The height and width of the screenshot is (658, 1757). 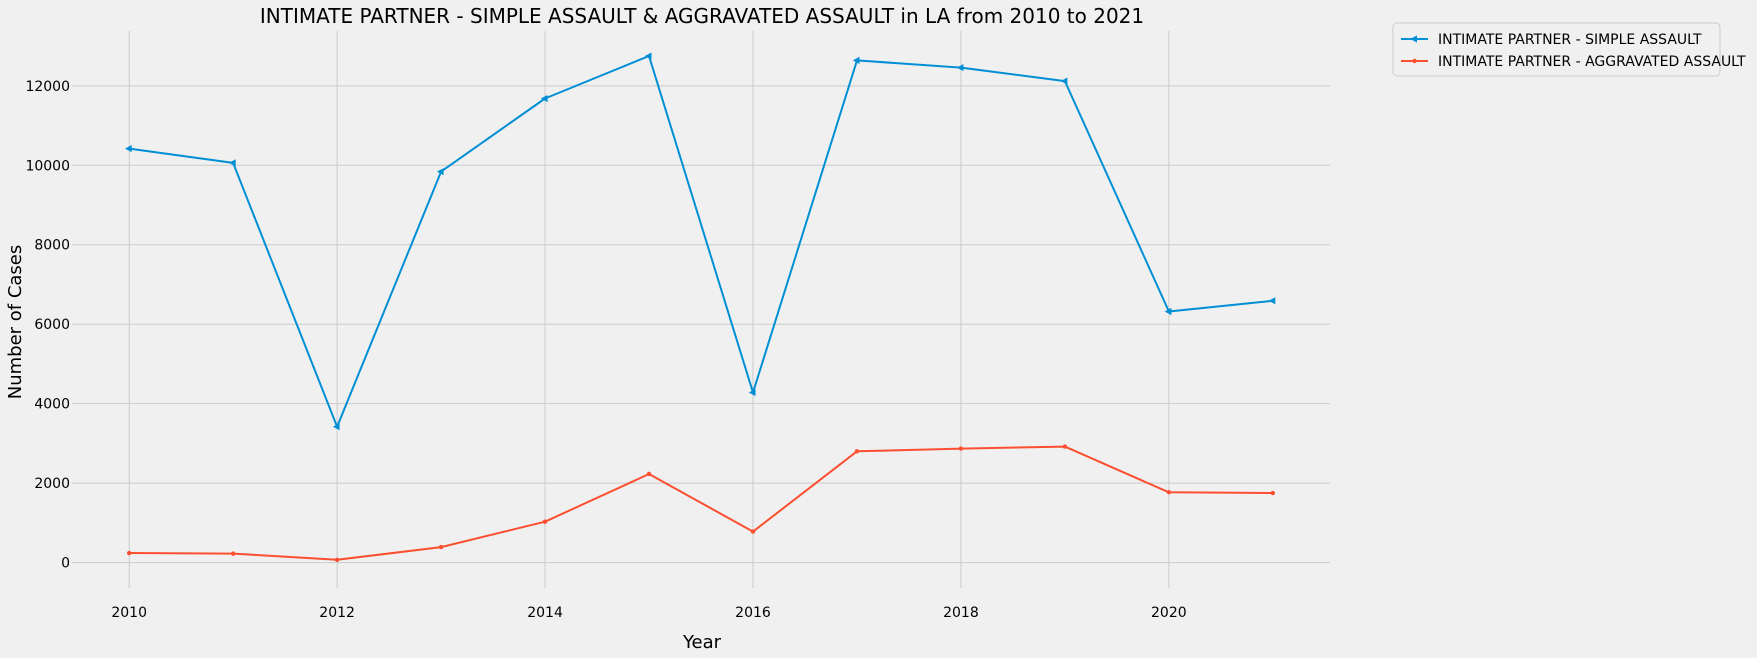 I want to click on y-tick-label: 4000, so click(x=52, y=405).